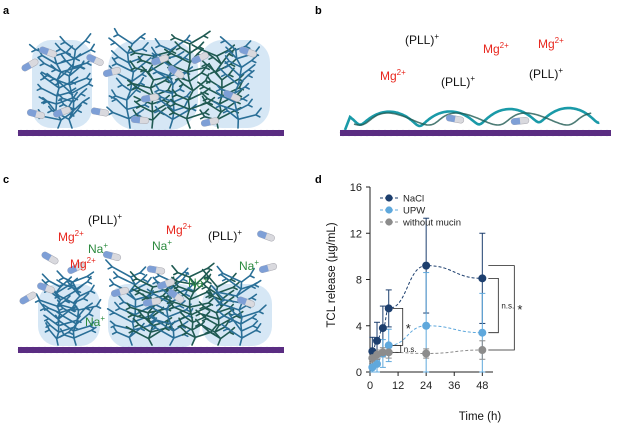  What do you see at coordinates (413, 199) in the screenshot?
I see `legend-label: NaCl` at bounding box center [413, 199].